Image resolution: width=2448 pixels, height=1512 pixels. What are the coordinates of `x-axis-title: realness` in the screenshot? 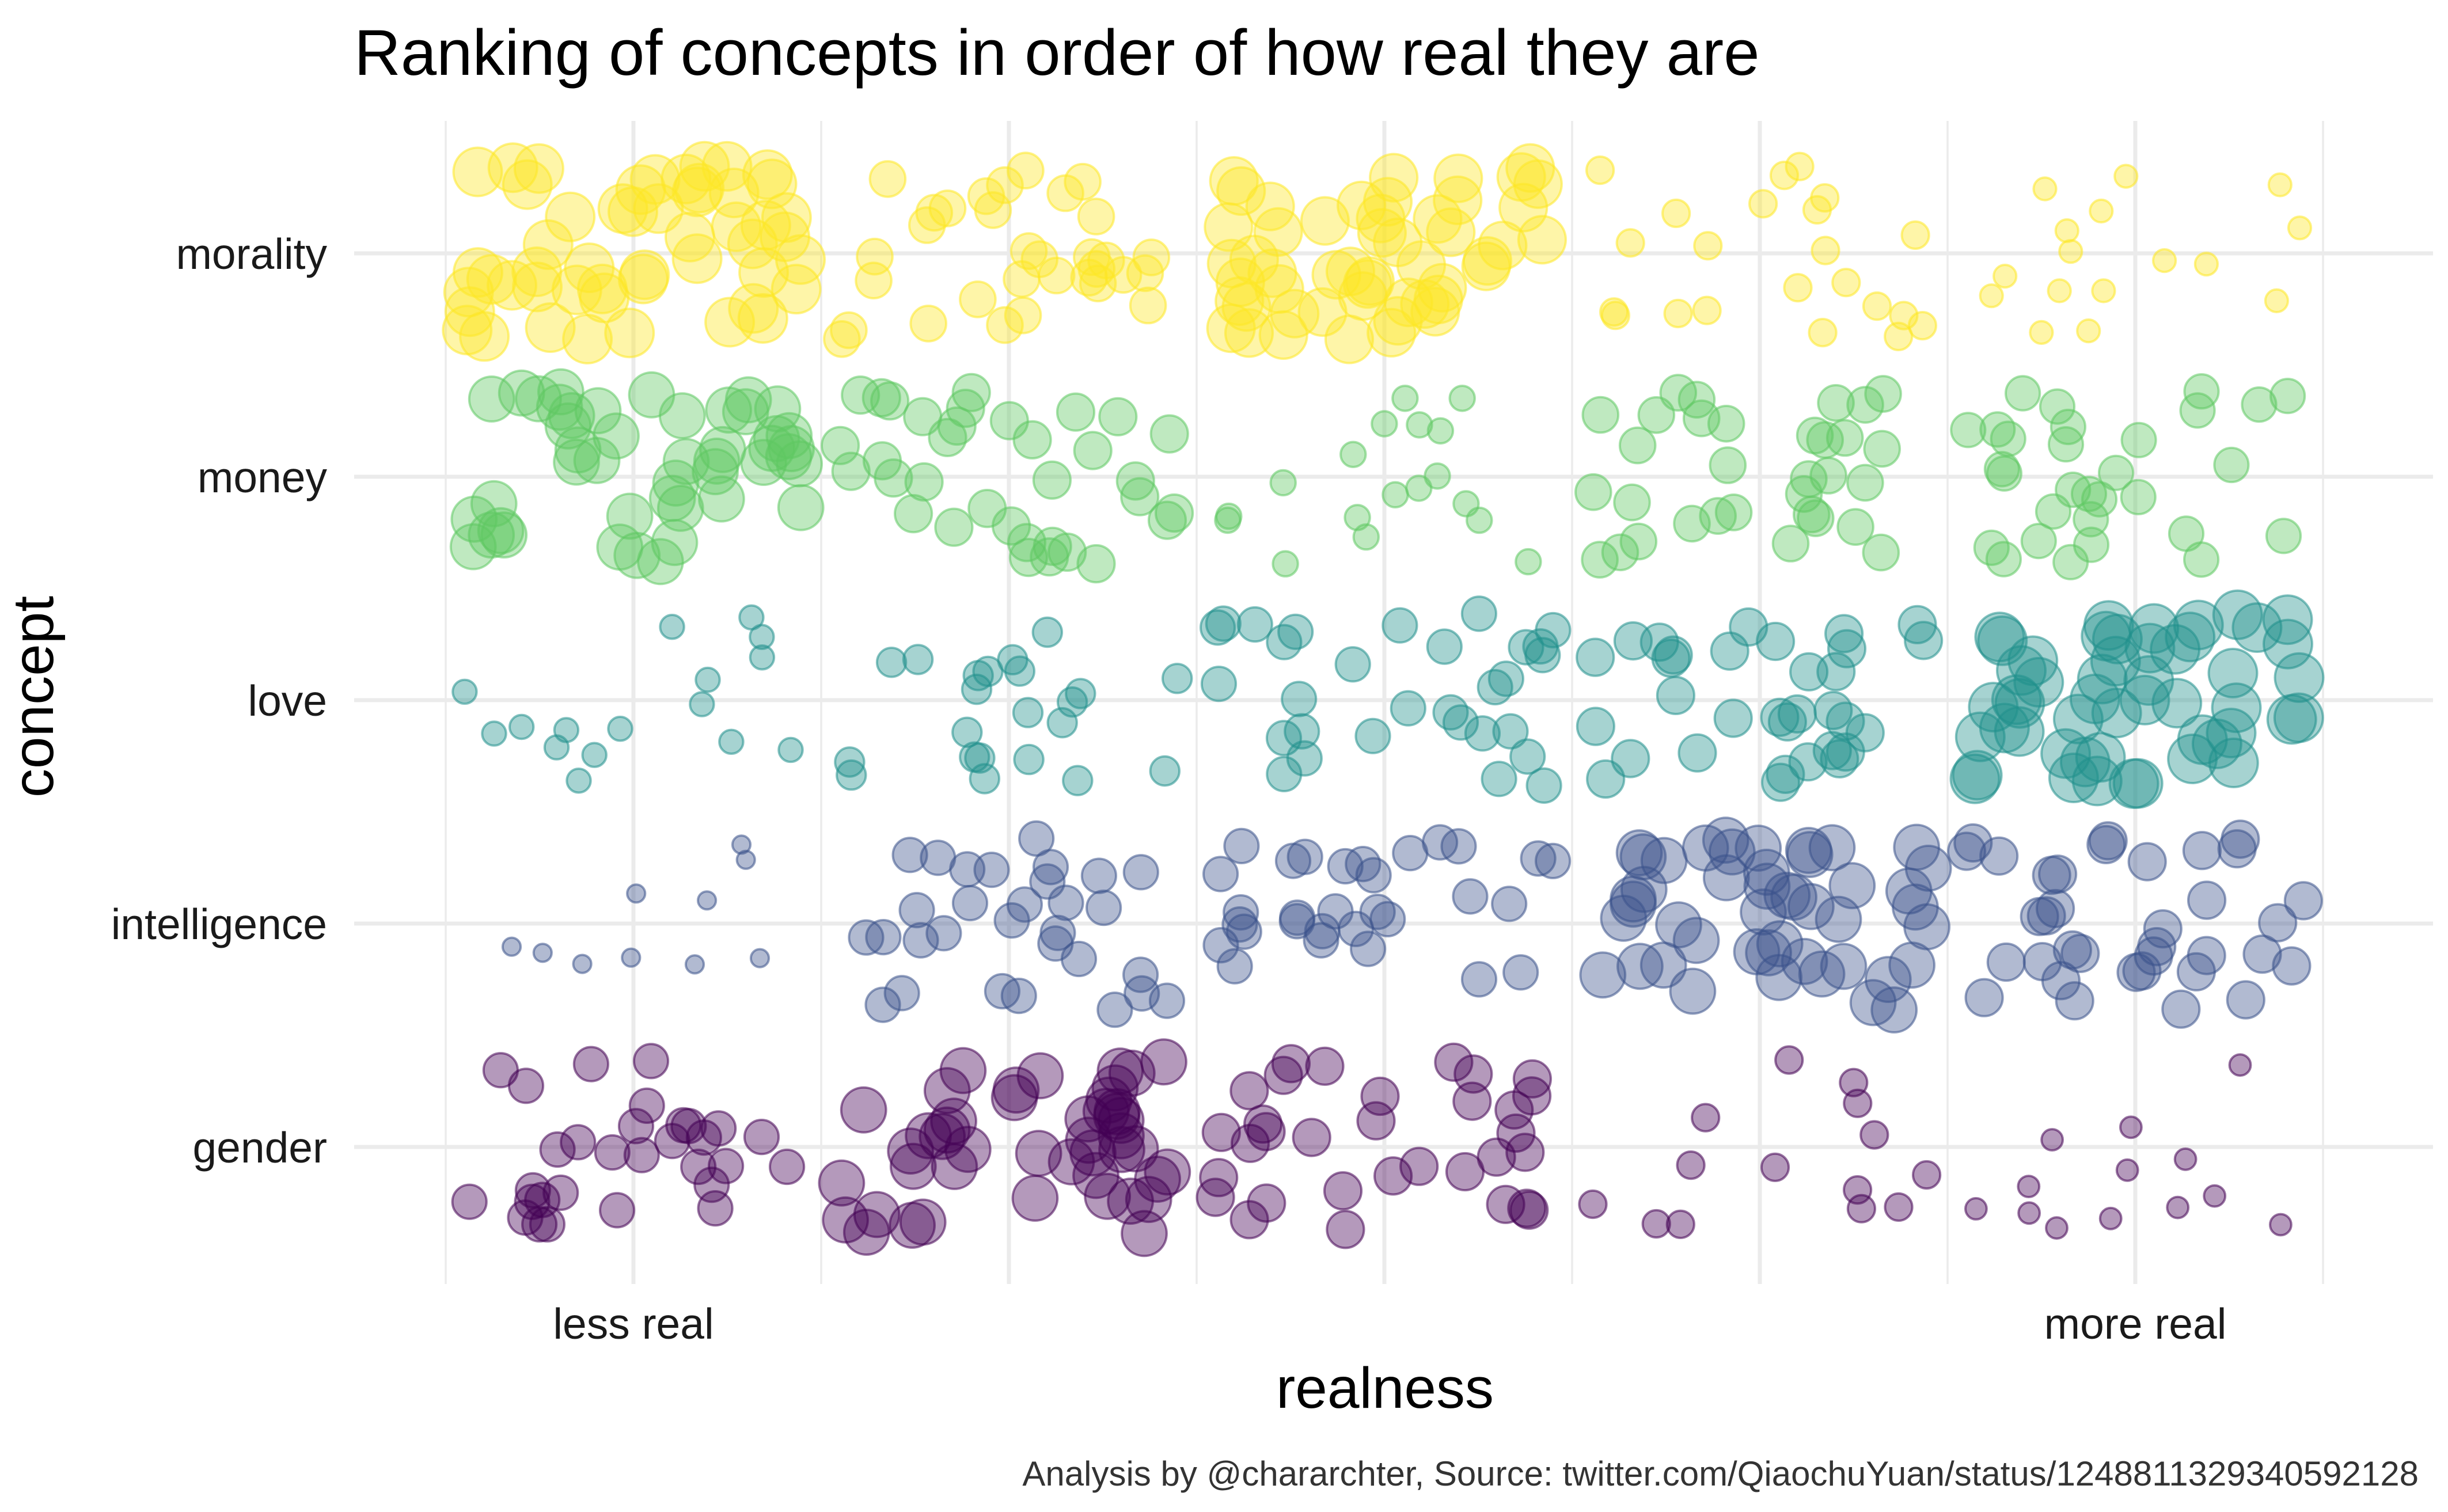 It's located at (1385, 1388).